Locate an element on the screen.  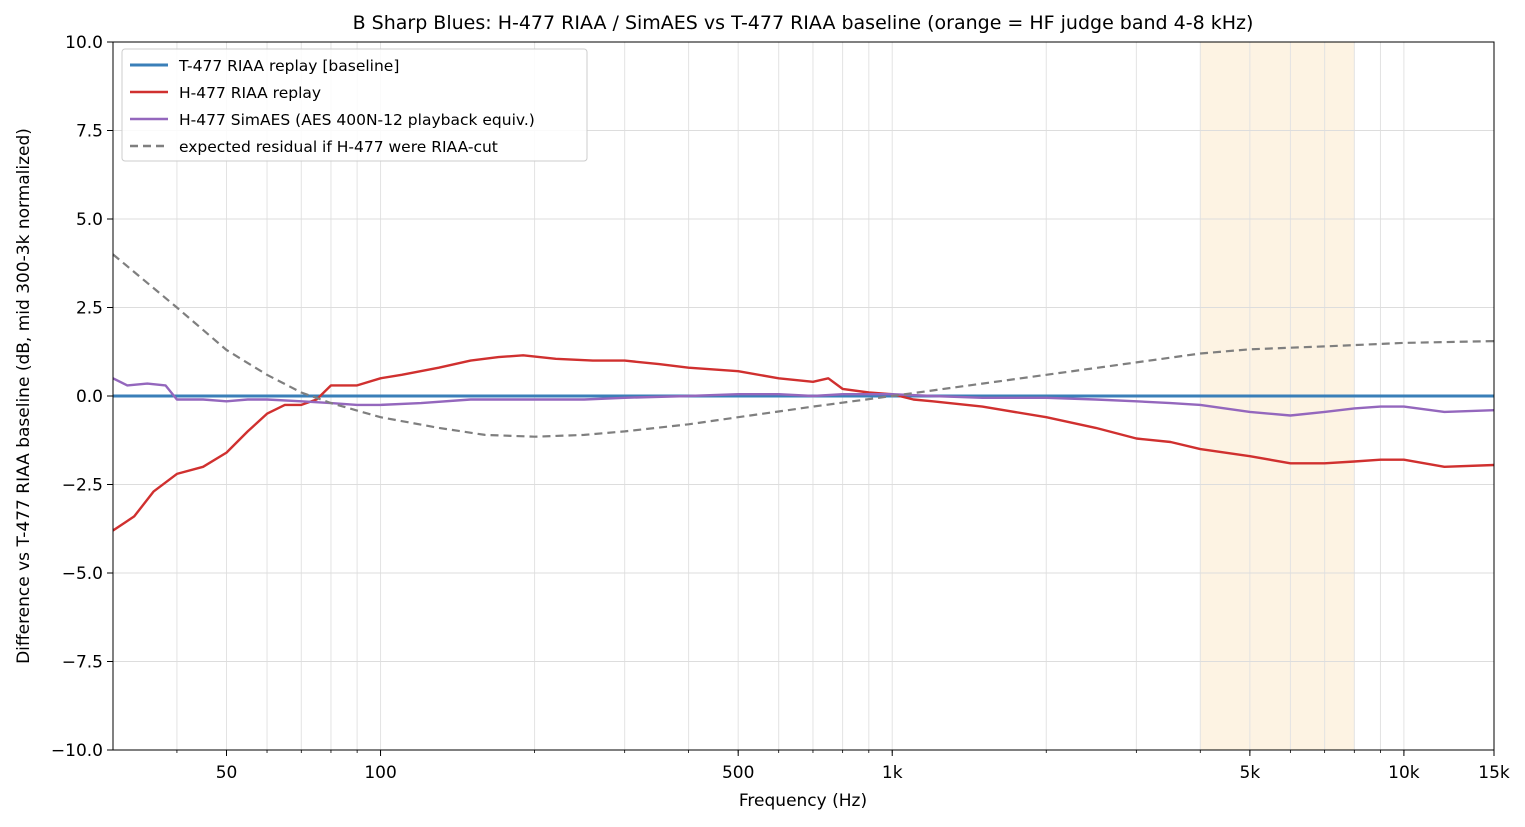
y-tick-label: 0.0 is located at coordinates (89, 397).